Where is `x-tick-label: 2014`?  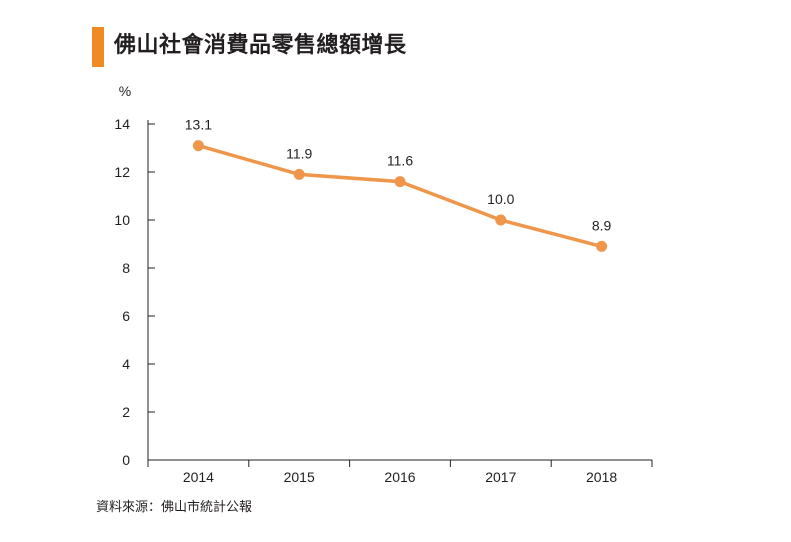 x-tick-label: 2014 is located at coordinates (198, 477).